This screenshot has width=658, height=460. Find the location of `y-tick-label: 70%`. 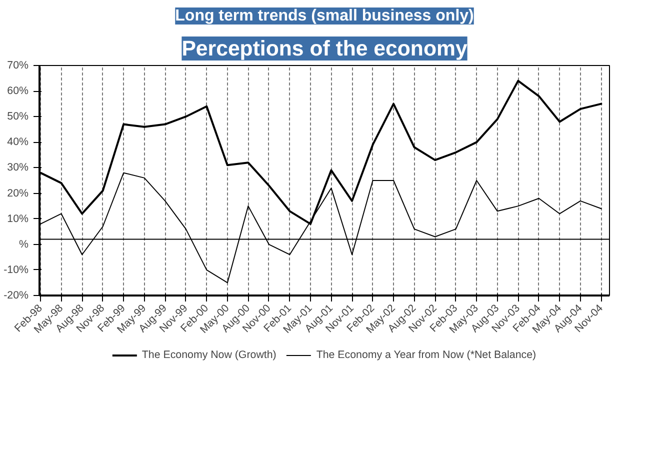

y-tick-label: 70% is located at coordinates (18, 66).